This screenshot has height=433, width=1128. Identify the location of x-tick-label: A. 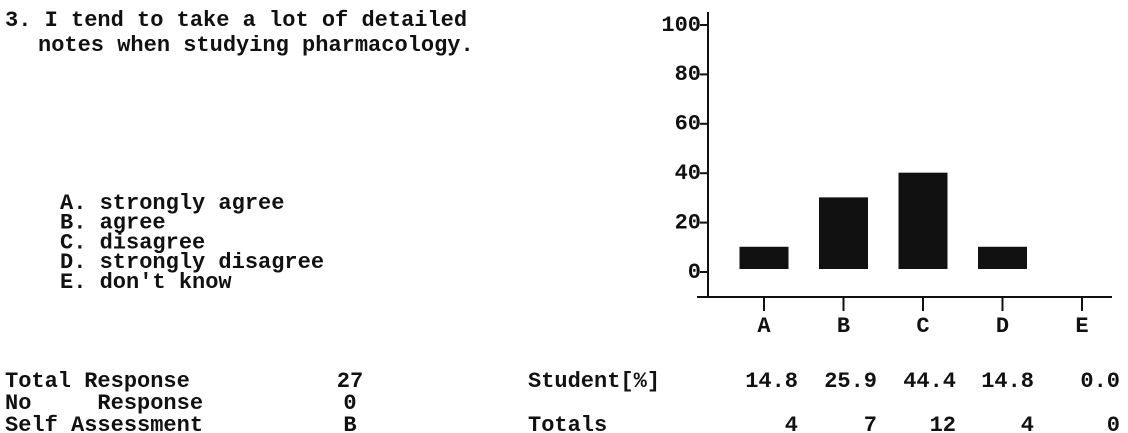
(764, 326).